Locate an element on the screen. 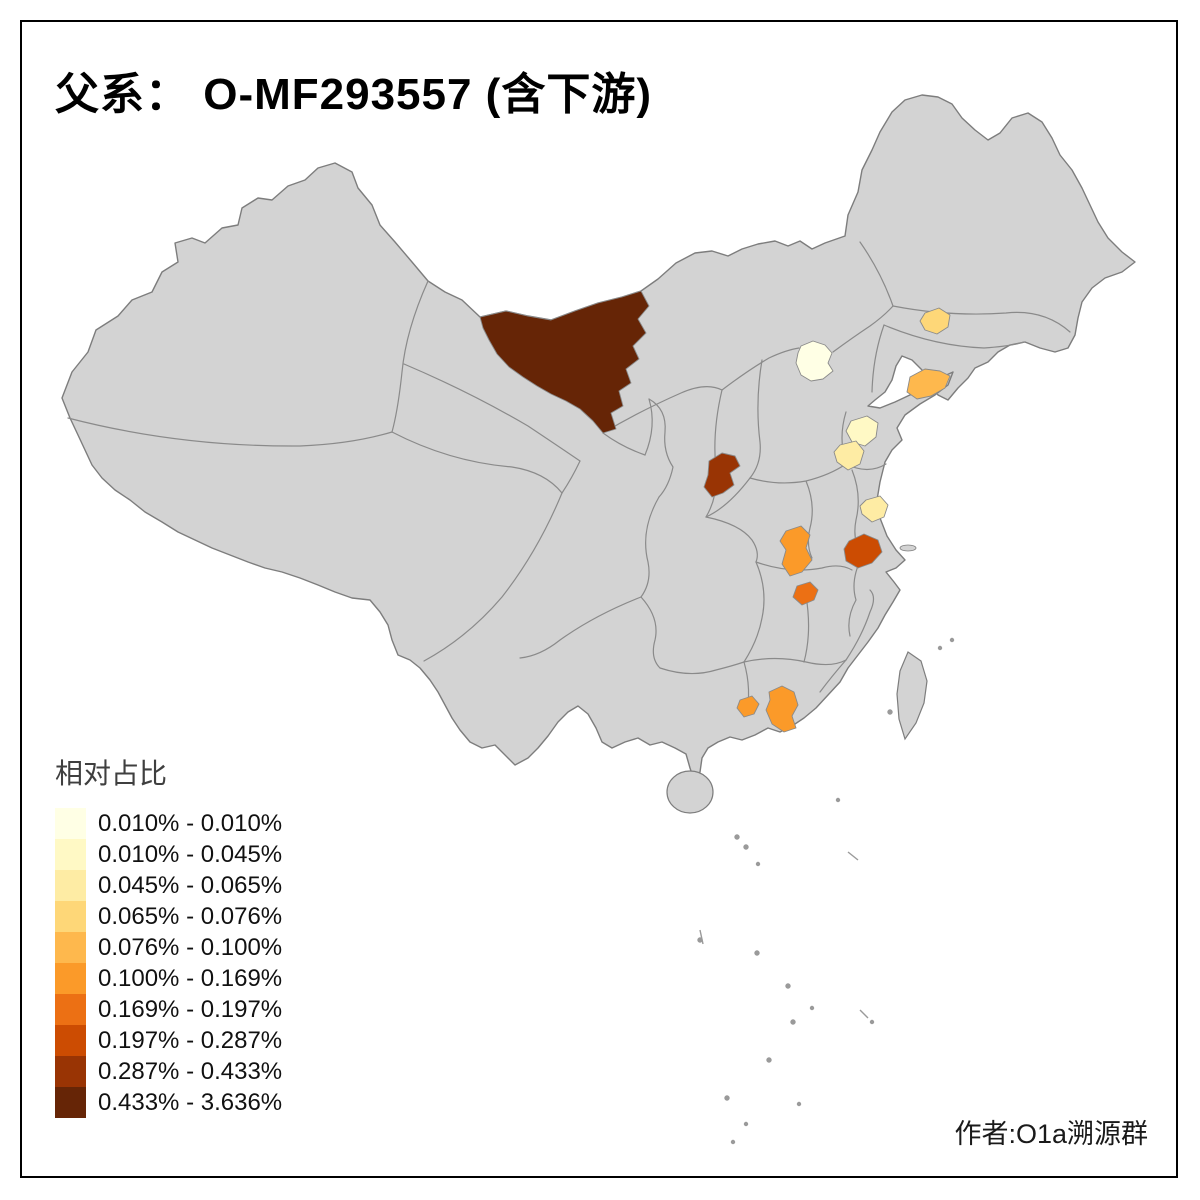  region-west-central-shandong is located at coordinates (849, 455).